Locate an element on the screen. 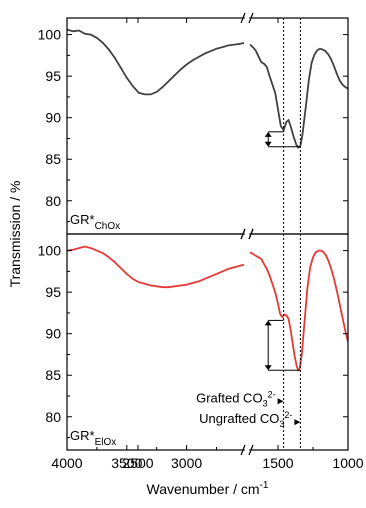 This screenshot has width=366, height=508. x-tick-label: 1500 is located at coordinates (277, 463).